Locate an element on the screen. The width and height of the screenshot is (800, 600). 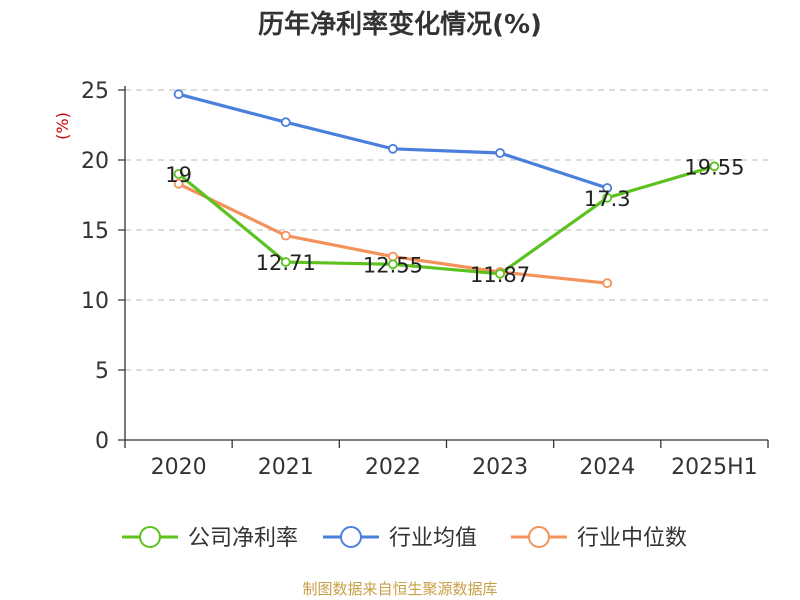
y-tick-label: 20 is located at coordinates (95, 161).